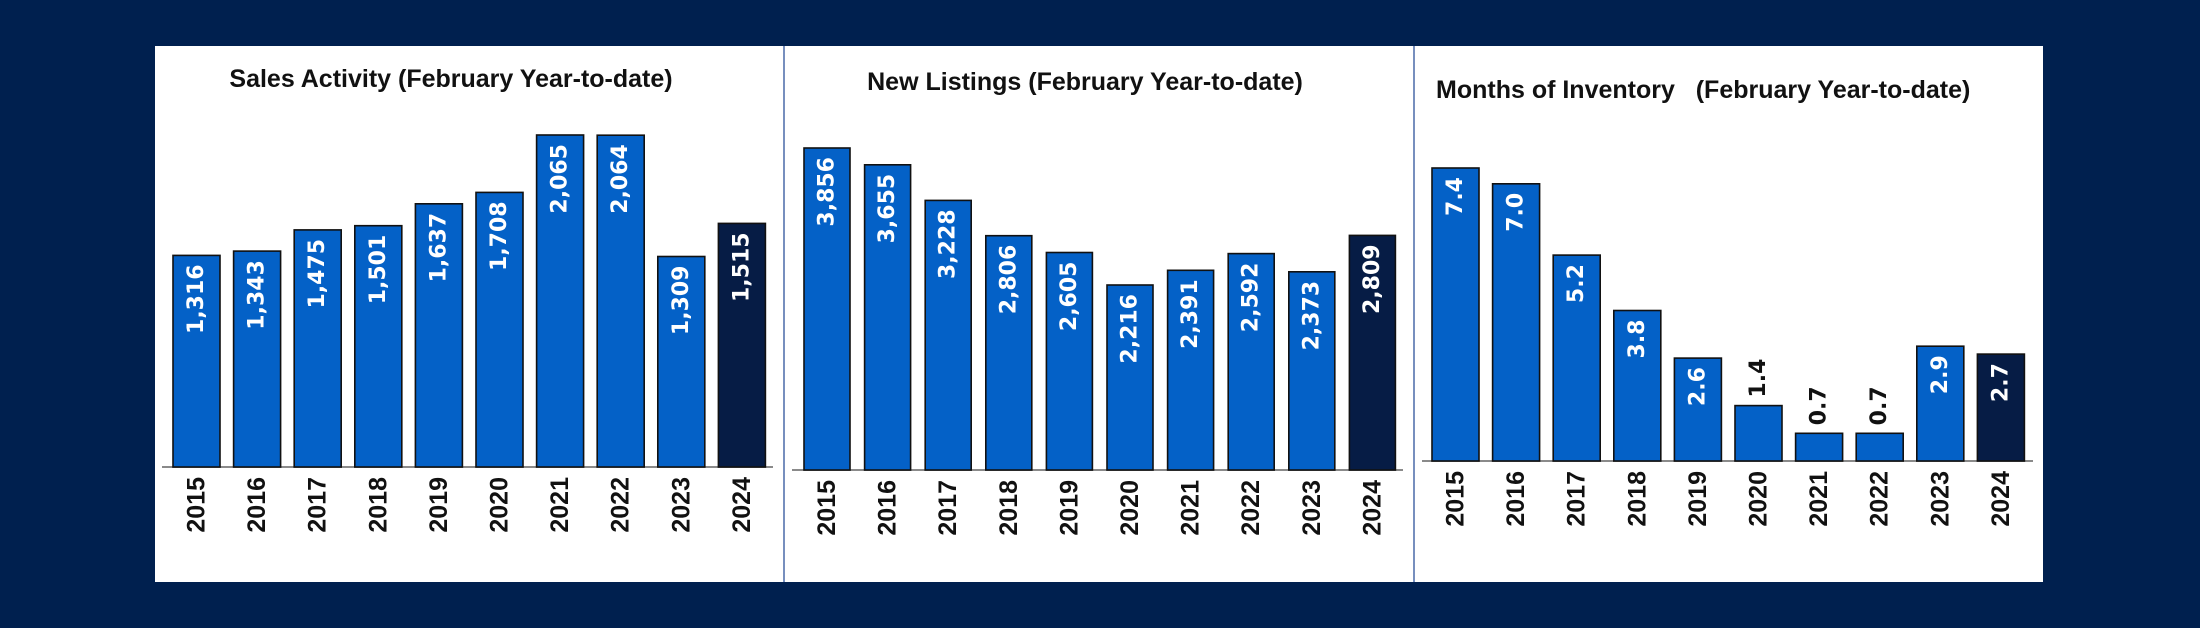 This screenshot has height=628, width=2200. I want to click on months-of-inventory-bar-2015, so click(1455, 314).